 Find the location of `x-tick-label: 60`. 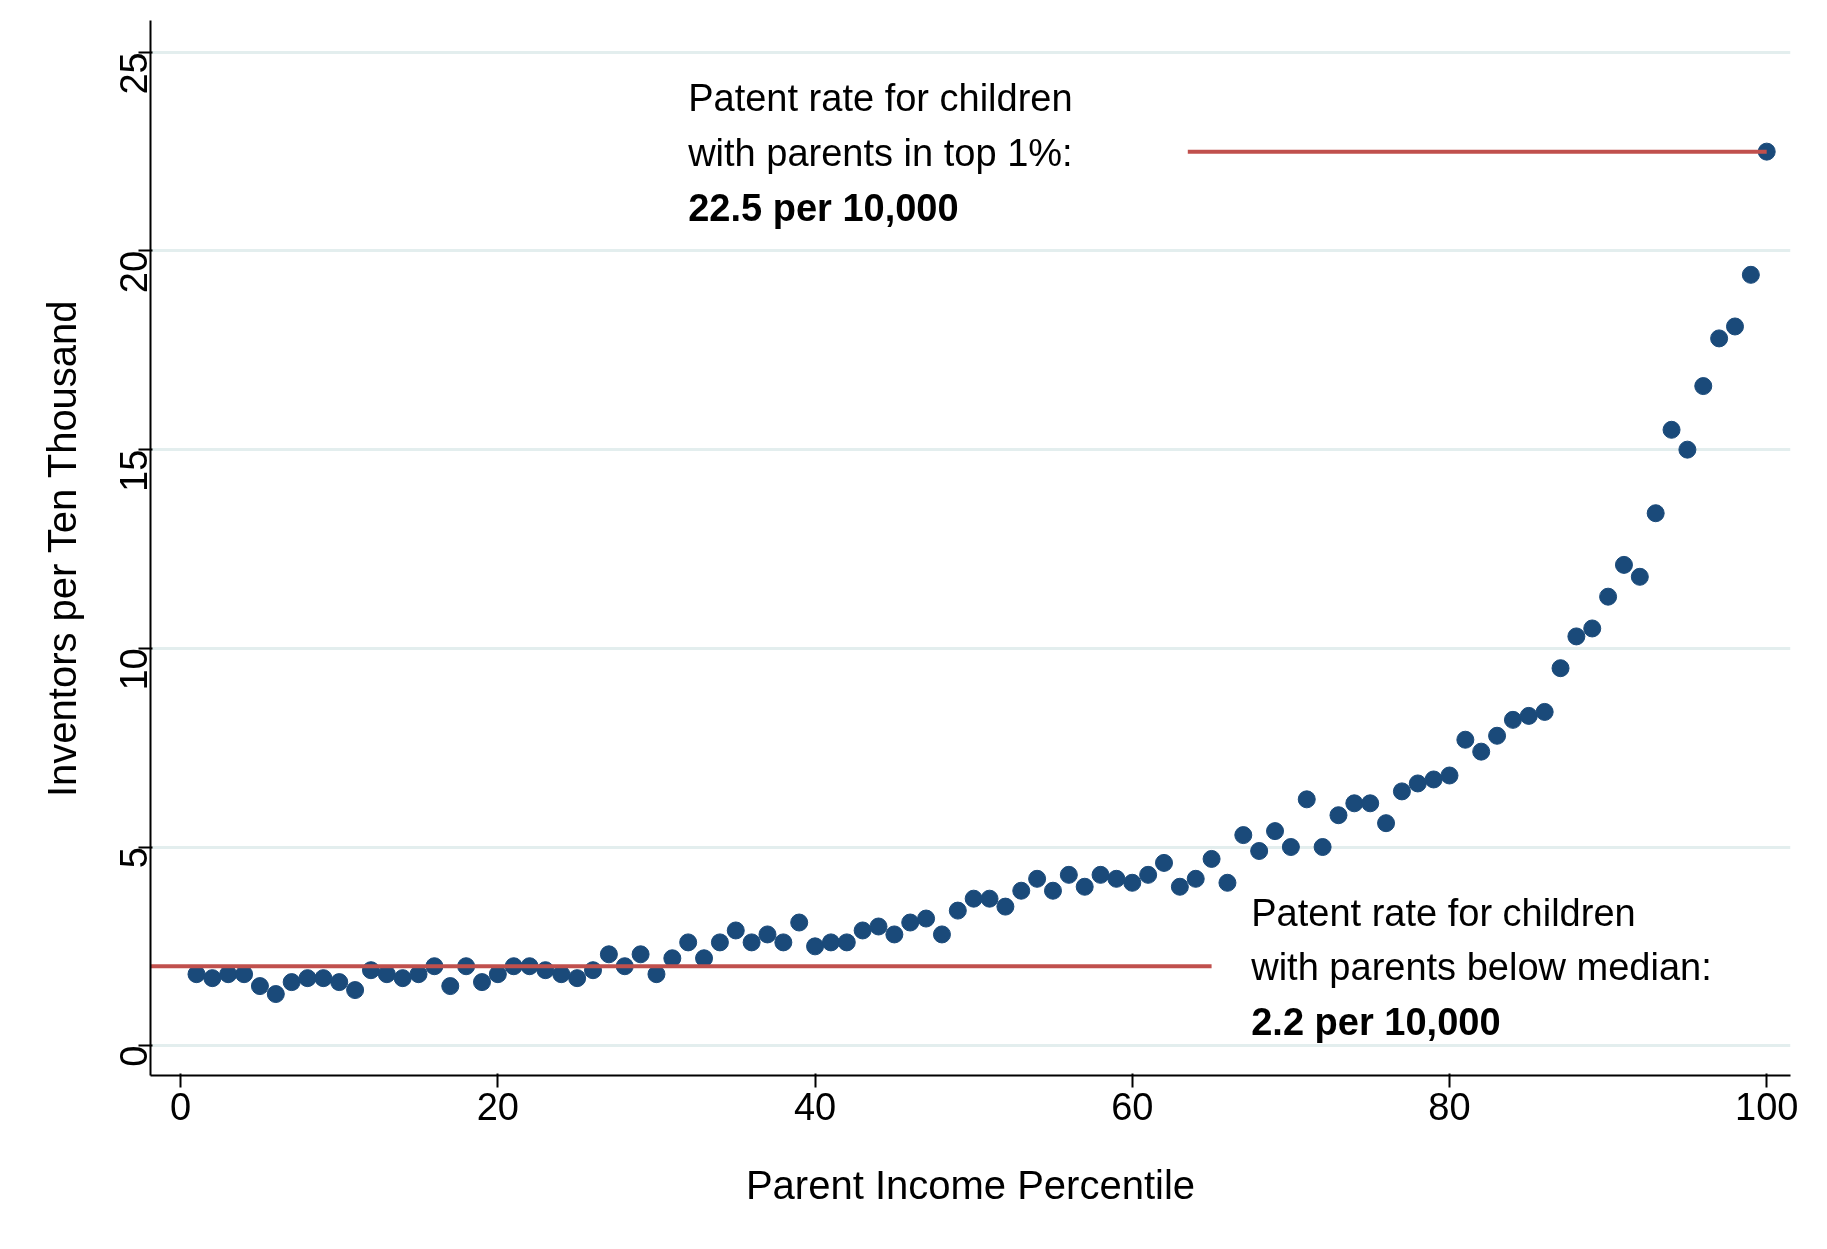

x-tick-label: 60 is located at coordinates (1132, 1106).